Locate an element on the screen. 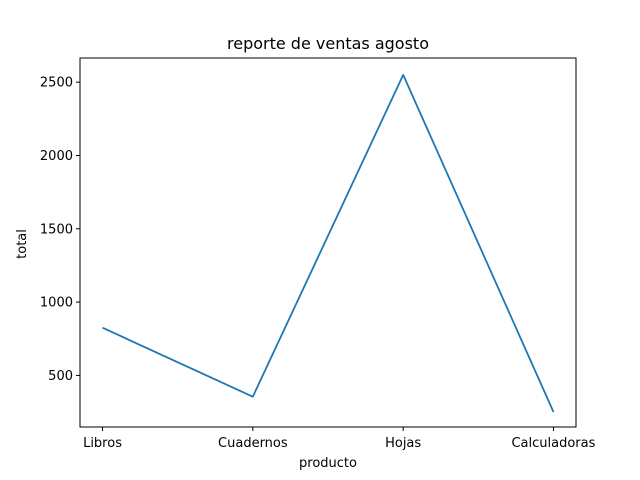  x-tick-label: Hojas is located at coordinates (403, 443).